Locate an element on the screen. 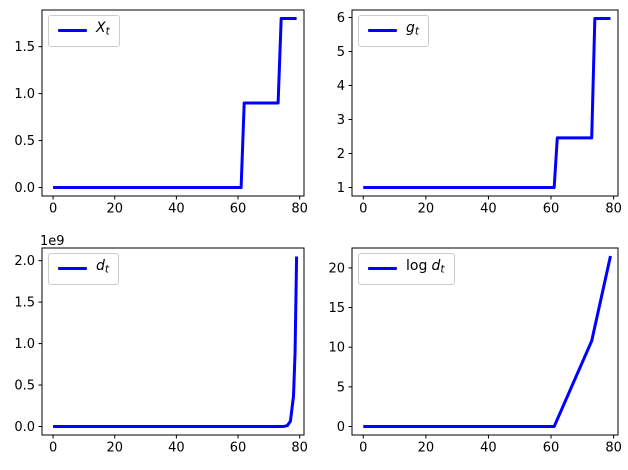 The image size is (628, 470). legend-label: dt is located at coordinates (102, 268).